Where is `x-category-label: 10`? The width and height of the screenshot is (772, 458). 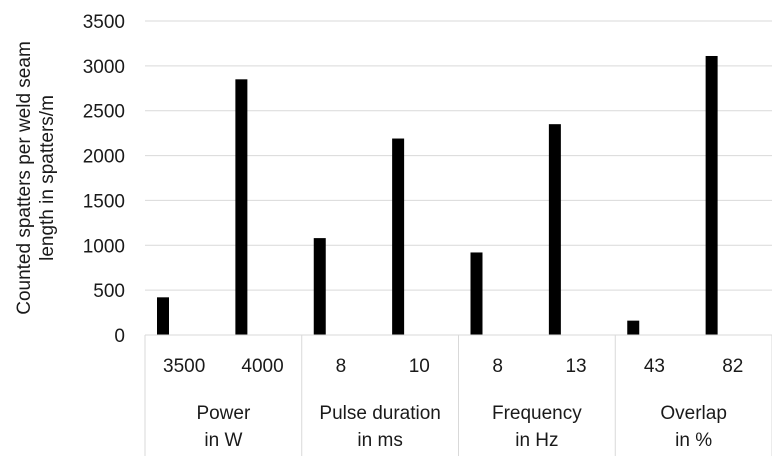 x-category-label: 10 is located at coordinates (419, 366).